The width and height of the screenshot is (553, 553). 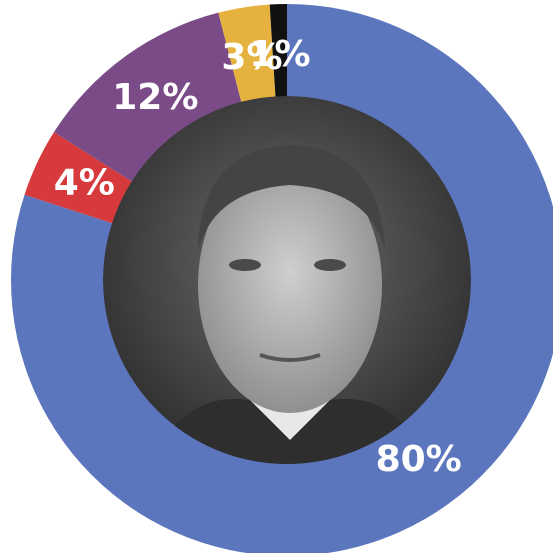 I want to click on value-label: 1%, so click(x=279, y=54).